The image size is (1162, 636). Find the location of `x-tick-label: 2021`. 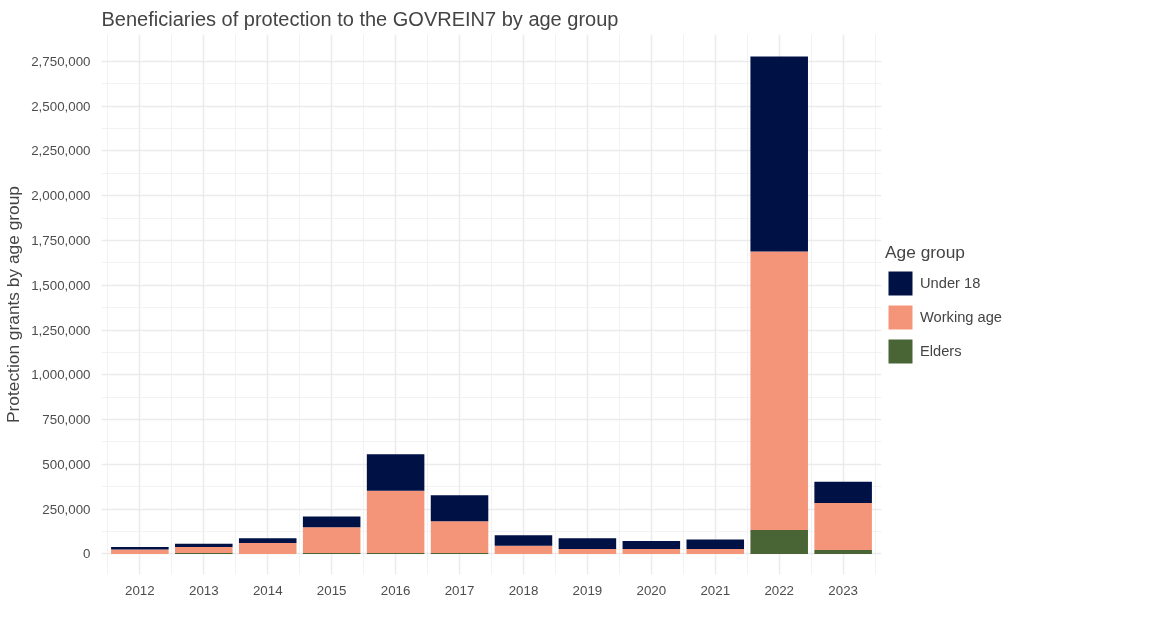

x-tick-label: 2021 is located at coordinates (715, 590).